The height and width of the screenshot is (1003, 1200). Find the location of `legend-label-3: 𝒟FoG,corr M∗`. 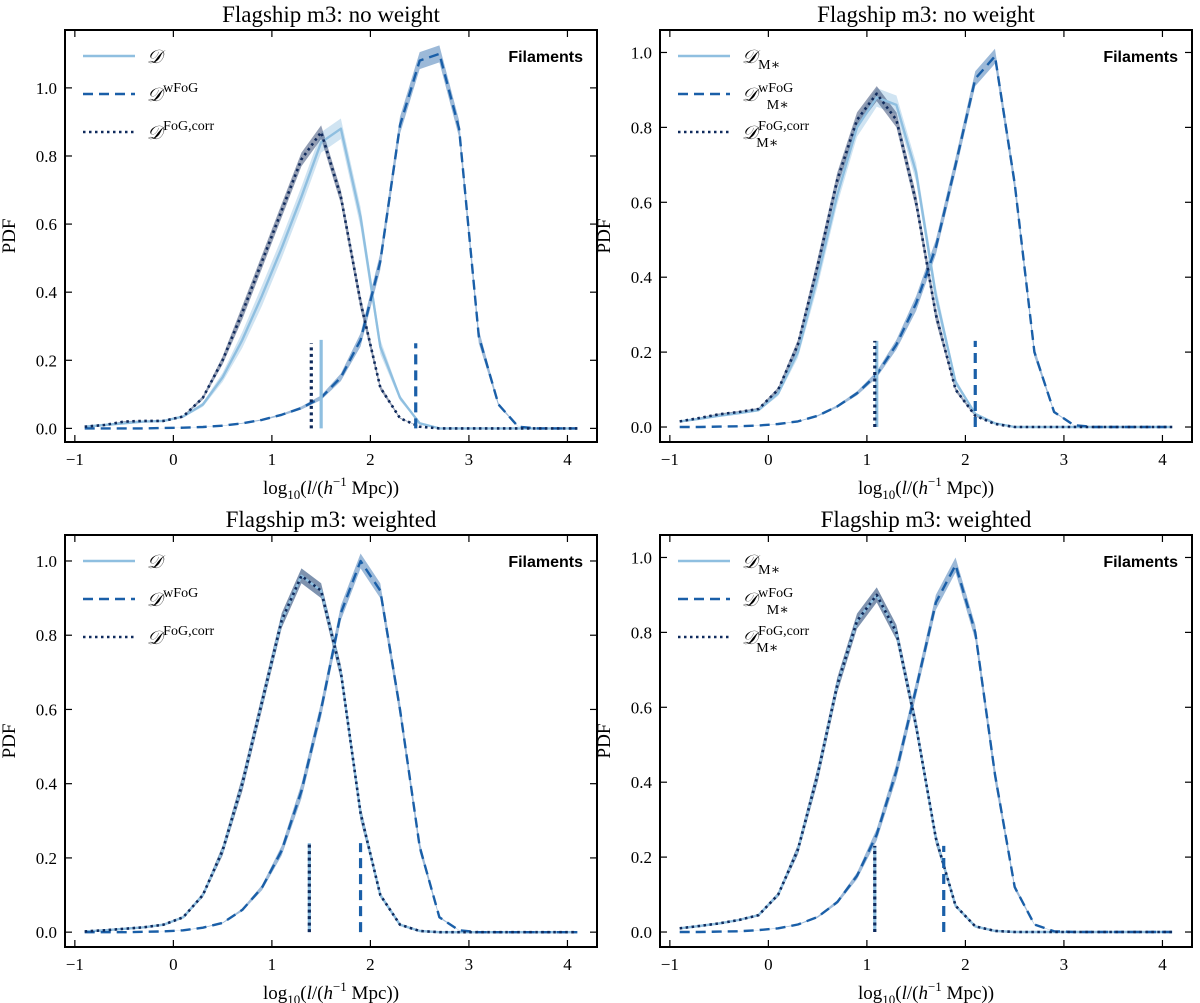

legend-label-3: 𝒟FoG,corr M∗ is located at coordinates (775, 135).